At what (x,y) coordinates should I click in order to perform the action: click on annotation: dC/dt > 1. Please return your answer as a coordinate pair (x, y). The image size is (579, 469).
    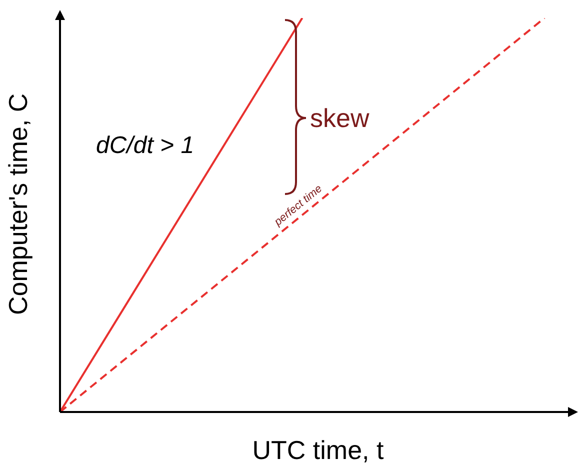
    Looking at the image, I should click on (145, 145).